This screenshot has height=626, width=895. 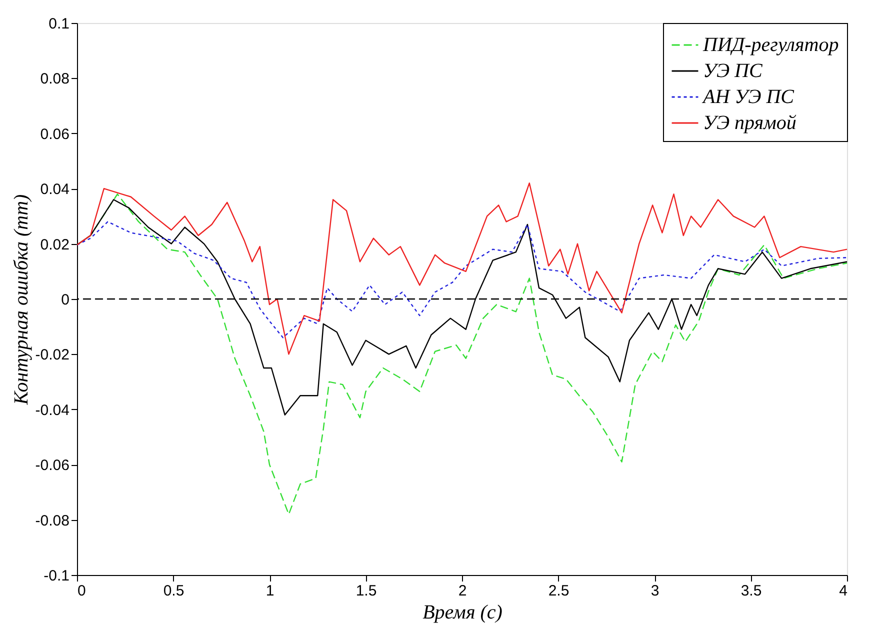 I want to click on x-tick-label: 4, so click(x=843, y=591).